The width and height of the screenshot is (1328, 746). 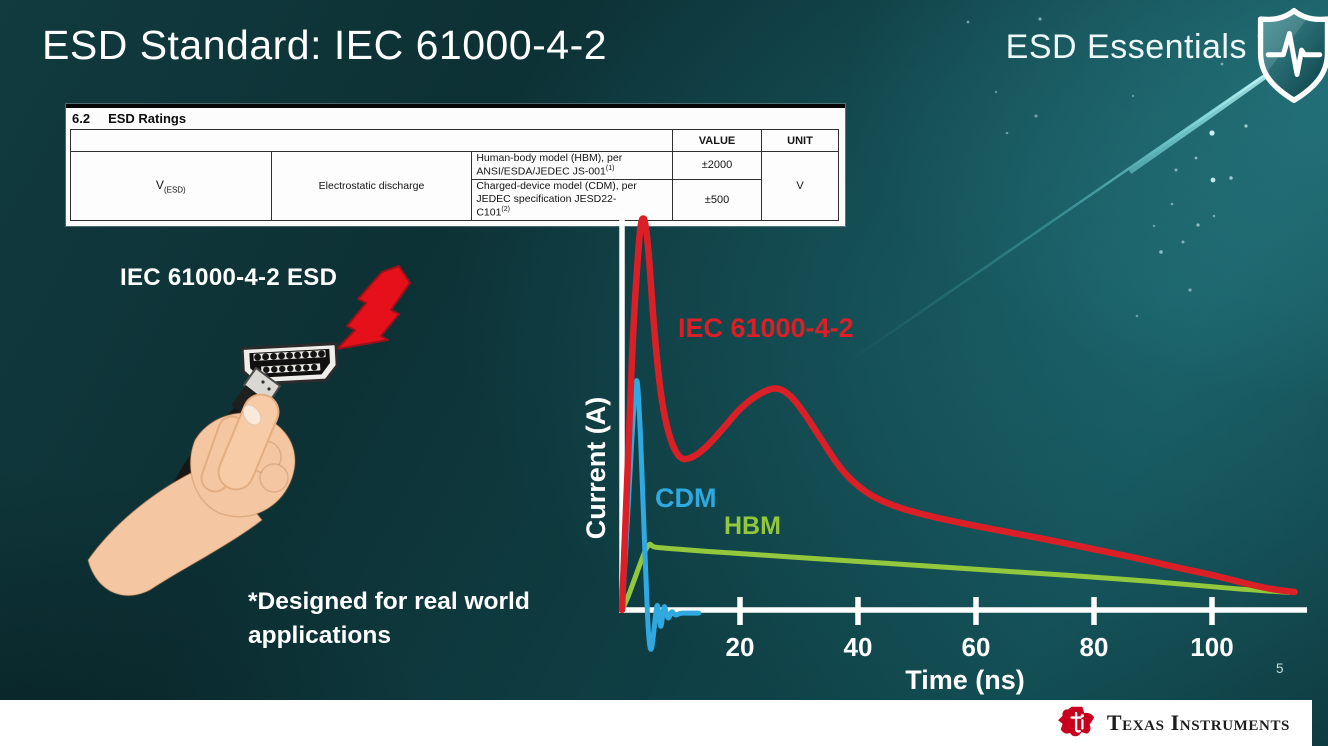 What do you see at coordinates (171, 186) in the screenshot?
I see `symbol-cell: V(ESD)` at bounding box center [171, 186].